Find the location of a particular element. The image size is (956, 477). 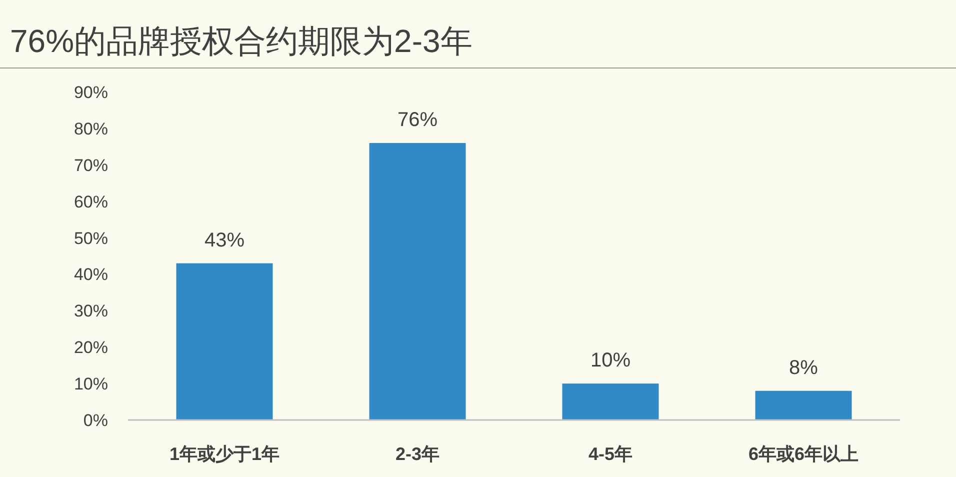

x-tick-label: 1年或少于1年 is located at coordinates (224, 454).